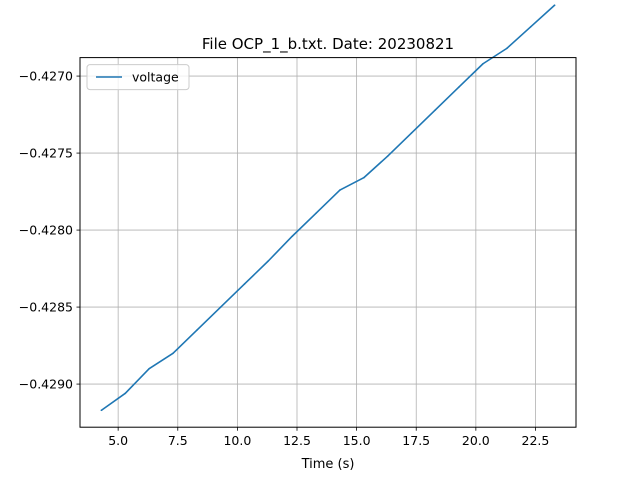 Image resolution: width=640 pixels, height=480 pixels. I want to click on y-tick-label: −0.4280, so click(46, 230).